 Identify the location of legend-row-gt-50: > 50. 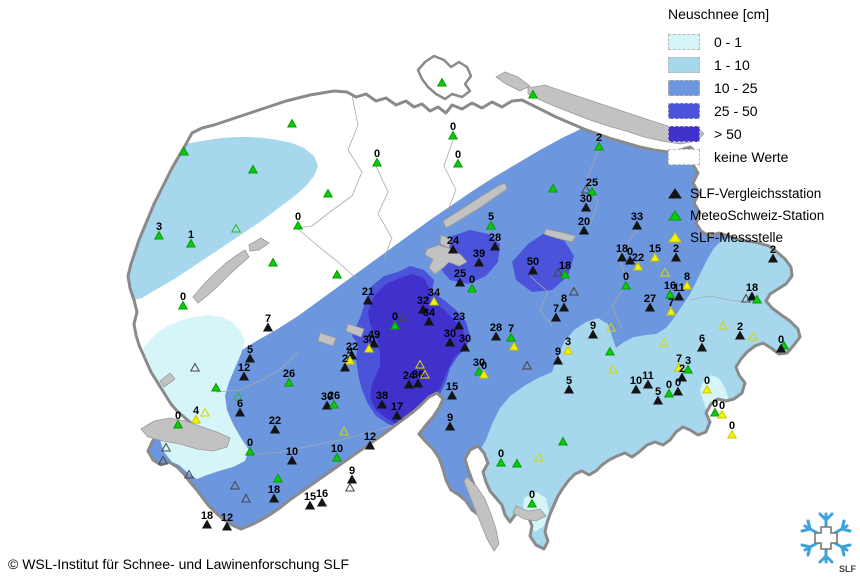
(763, 133).